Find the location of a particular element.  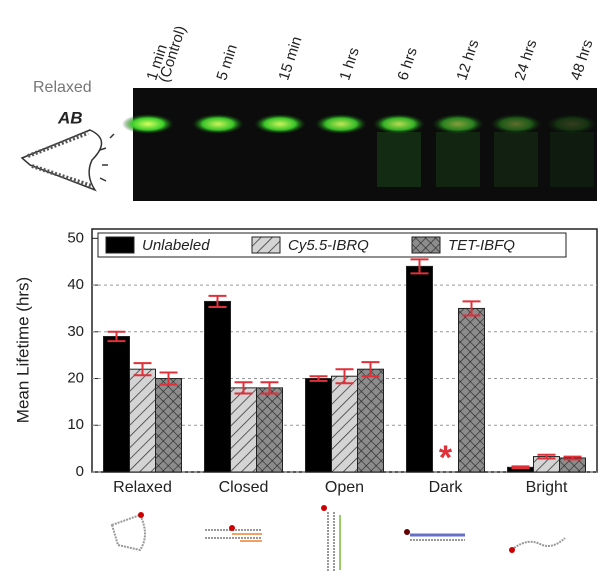

y-tick-label: 20 is located at coordinates (75, 378).